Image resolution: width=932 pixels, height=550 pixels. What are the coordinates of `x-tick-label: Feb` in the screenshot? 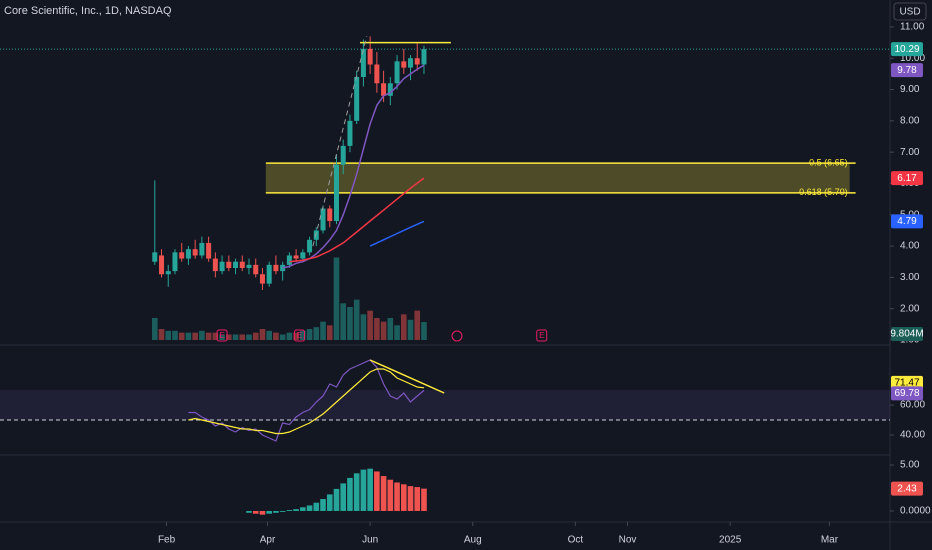 It's located at (167, 540).